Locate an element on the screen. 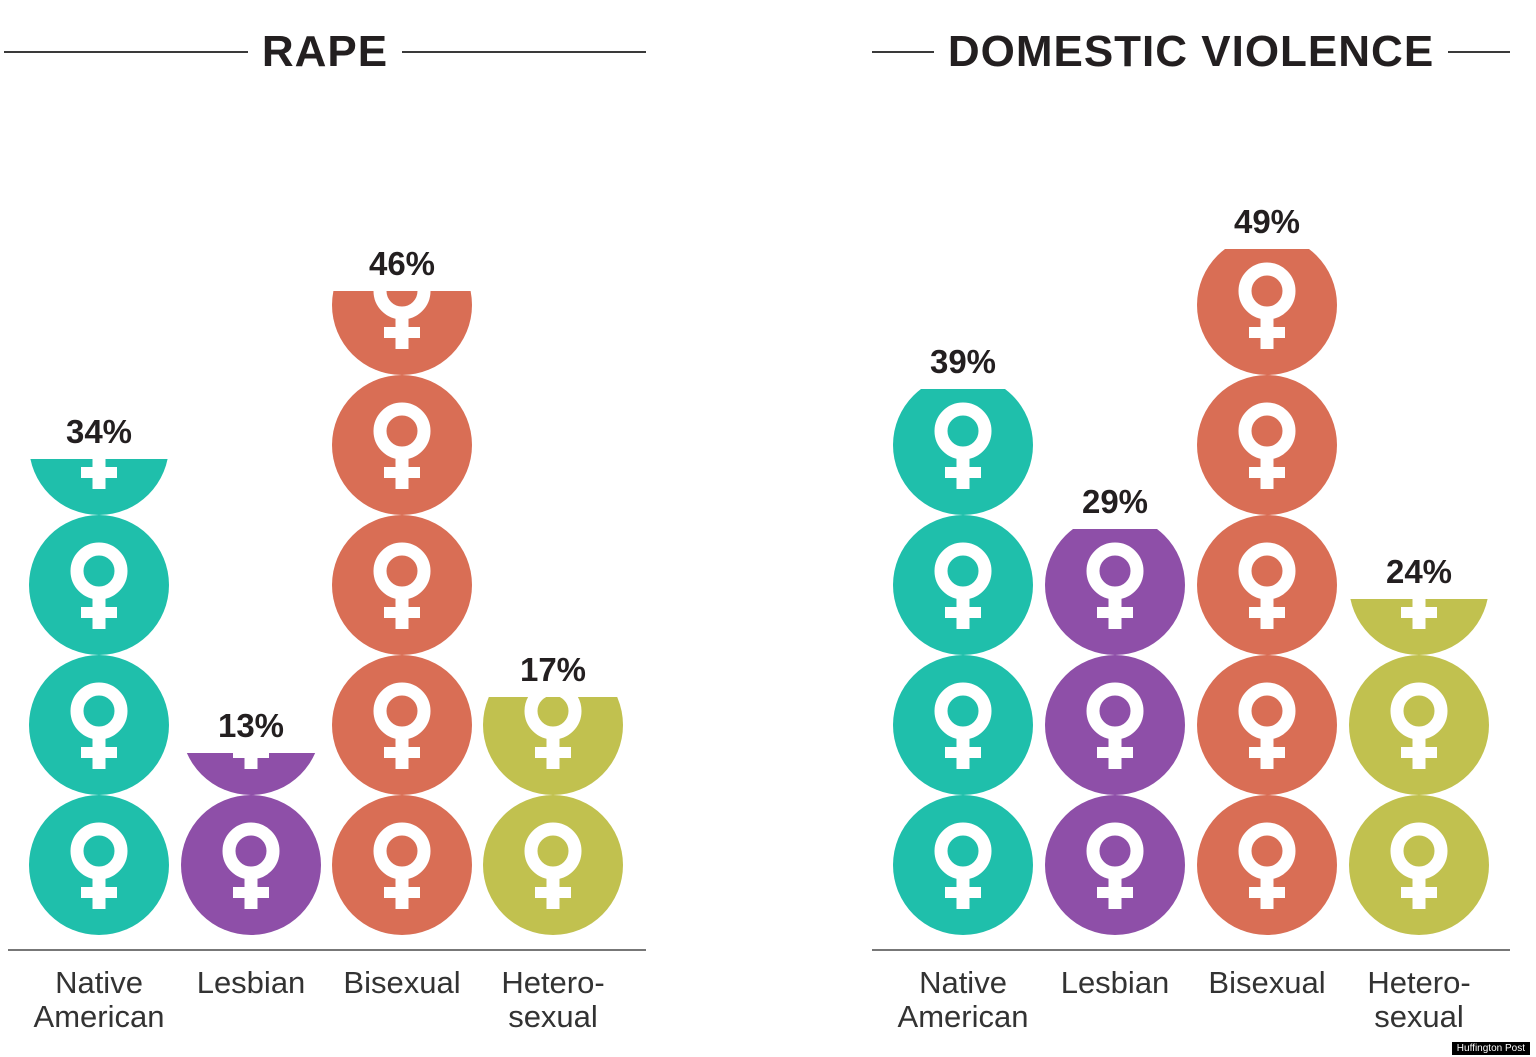 This screenshot has width=1536, height=1057. dv-lesbian-circle-2-female-symbol-icon is located at coordinates (1115, 725).